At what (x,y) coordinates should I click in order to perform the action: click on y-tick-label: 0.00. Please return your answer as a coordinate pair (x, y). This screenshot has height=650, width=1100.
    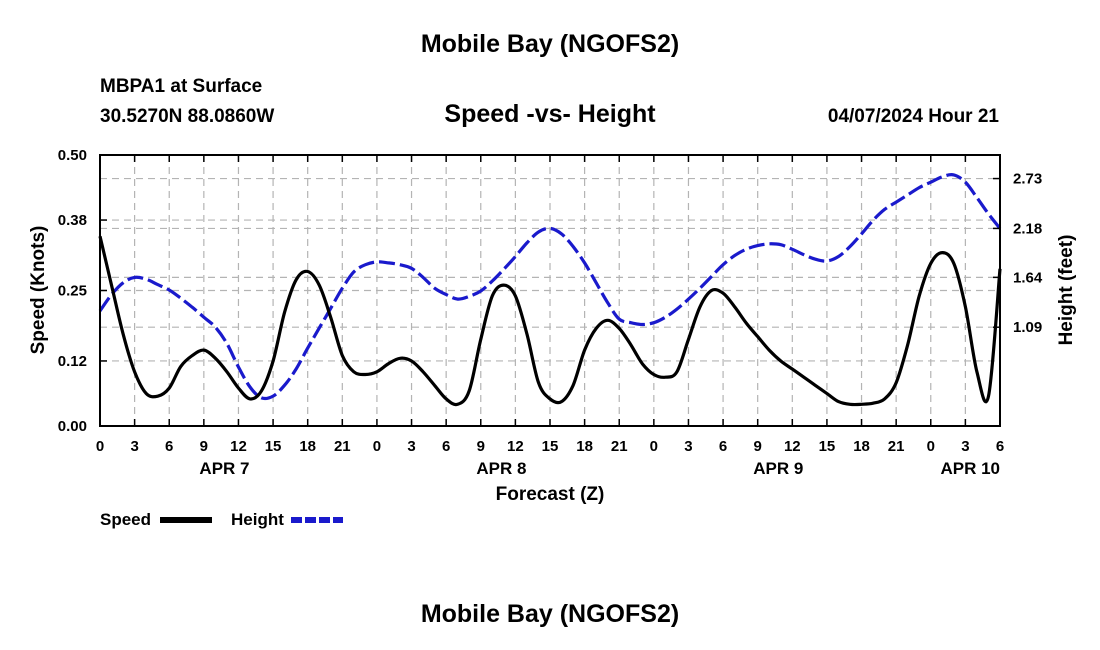
    Looking at the image, I should click on (72, 426).